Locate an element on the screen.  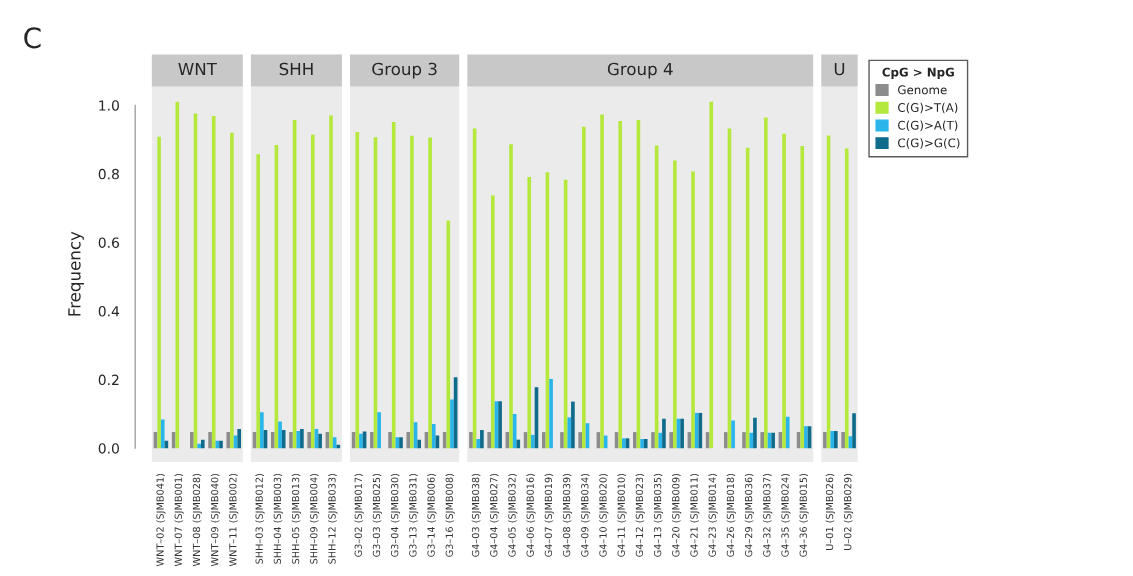
x-tick-label: G3–02 (SJMB017) is located at coordinates (359, 515).